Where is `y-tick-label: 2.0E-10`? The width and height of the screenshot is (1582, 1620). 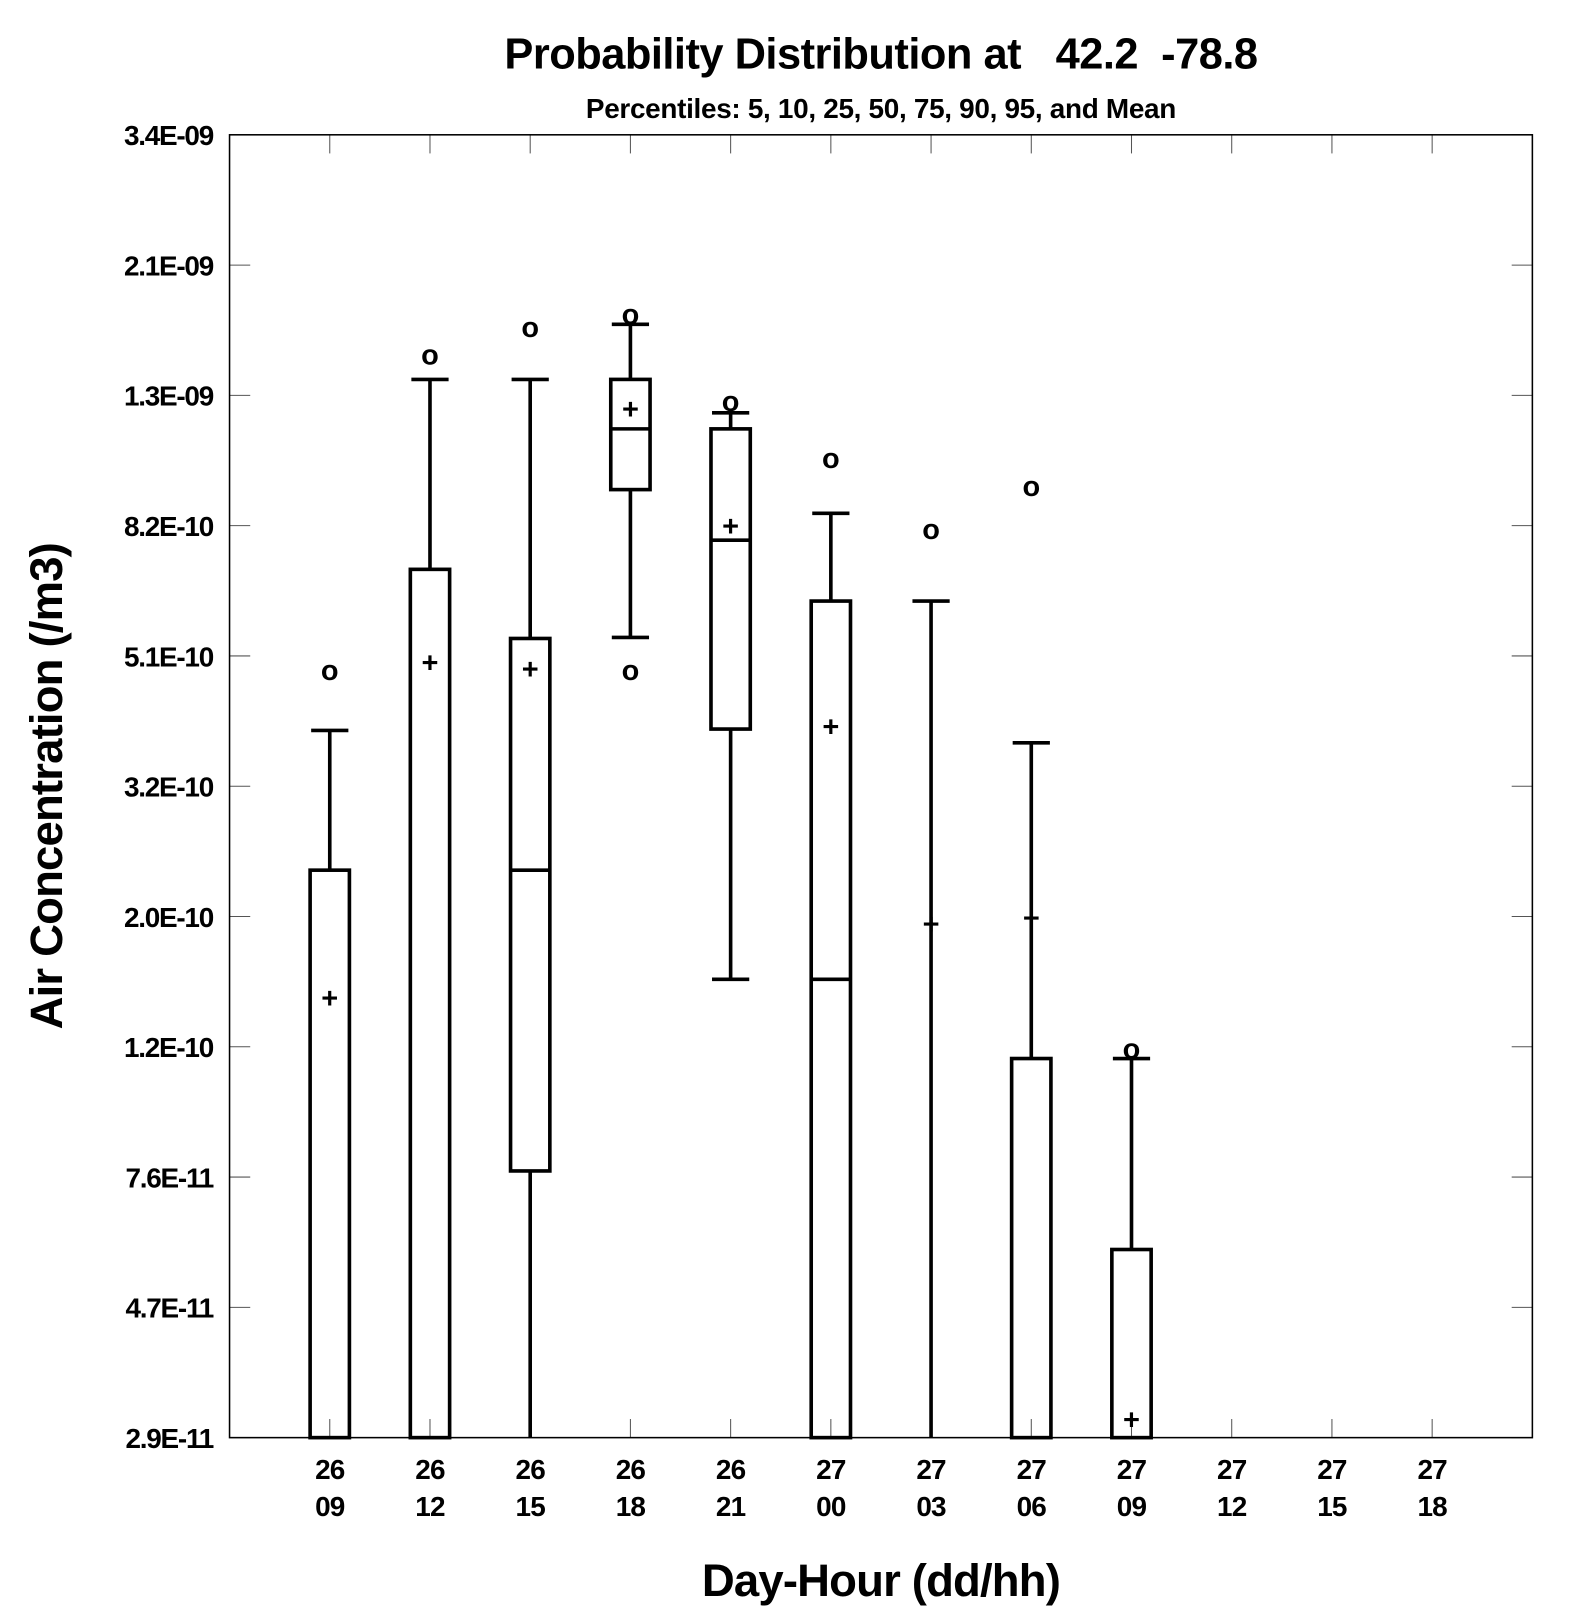
y-tick-label: 2.0E-10 is located at coordinates (169, 917).